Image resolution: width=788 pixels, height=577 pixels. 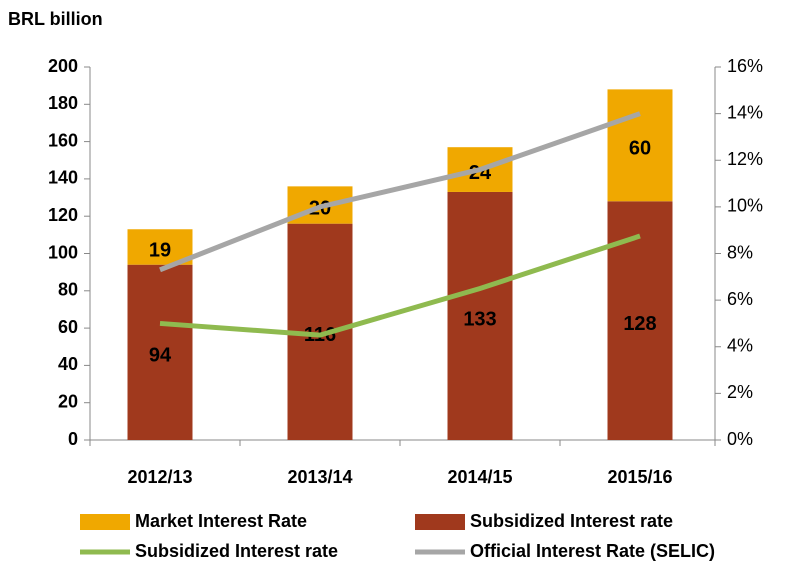 I want to click on y2-tick-label: 6%, so click(x=740, y=299).